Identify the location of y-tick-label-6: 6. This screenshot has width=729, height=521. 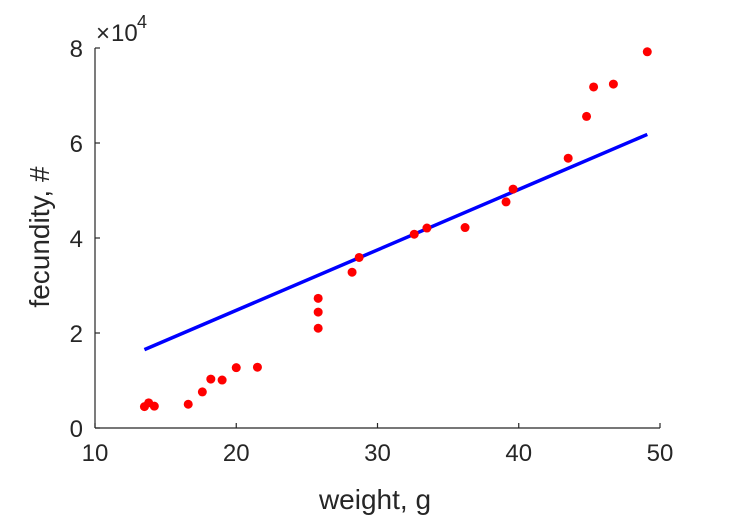
(76, 144).